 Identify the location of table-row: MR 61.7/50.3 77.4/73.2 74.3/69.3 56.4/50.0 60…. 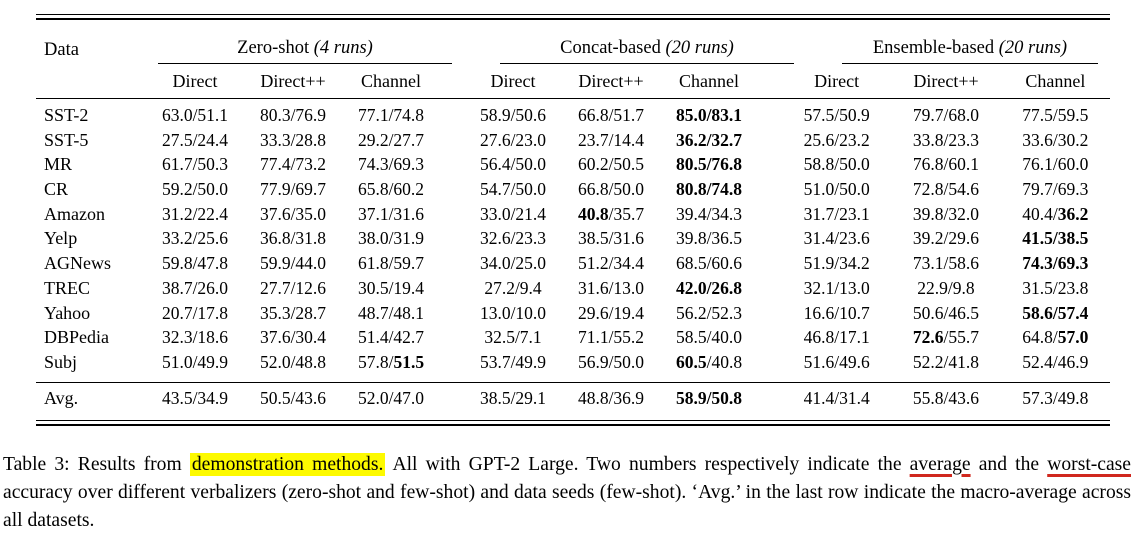
(573, 166).